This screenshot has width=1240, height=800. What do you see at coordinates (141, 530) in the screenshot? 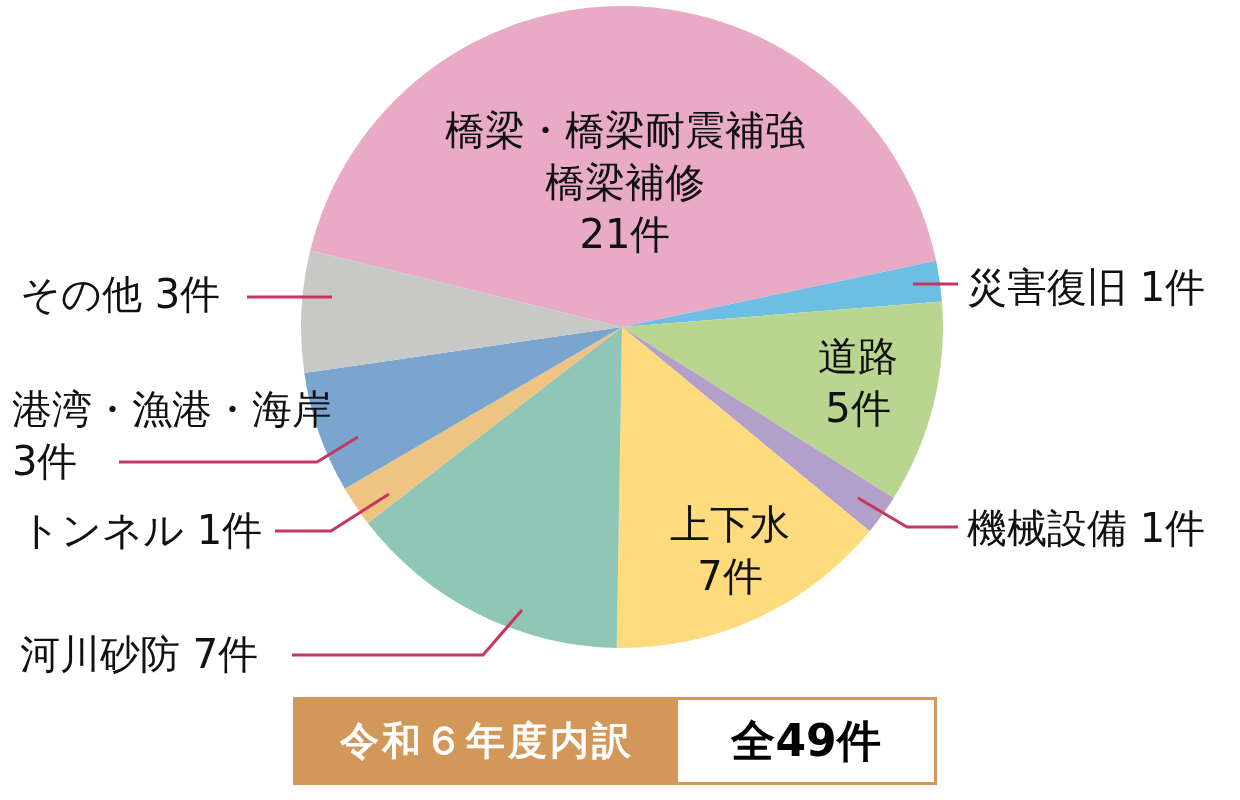
I see `slice-label: トンネル 1件` at bounding box center [141, 530].